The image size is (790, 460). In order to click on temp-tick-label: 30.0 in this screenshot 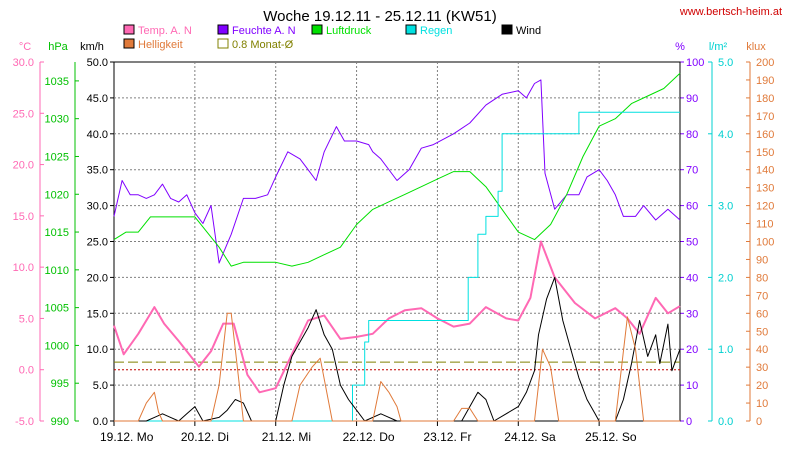, I will do `click(23, 63)`.